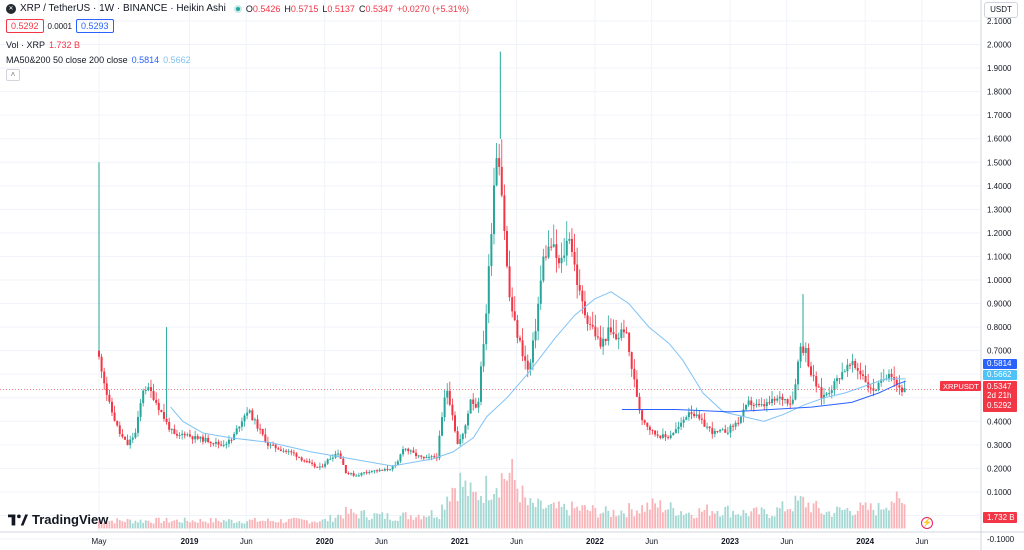 Image resolution: width=1024 pixels, height=550 pixels. Describe the element at coordinates (45, 45) in the screenshot. I see `volume-legend: Vol · XRP 1.732 B` at that location.